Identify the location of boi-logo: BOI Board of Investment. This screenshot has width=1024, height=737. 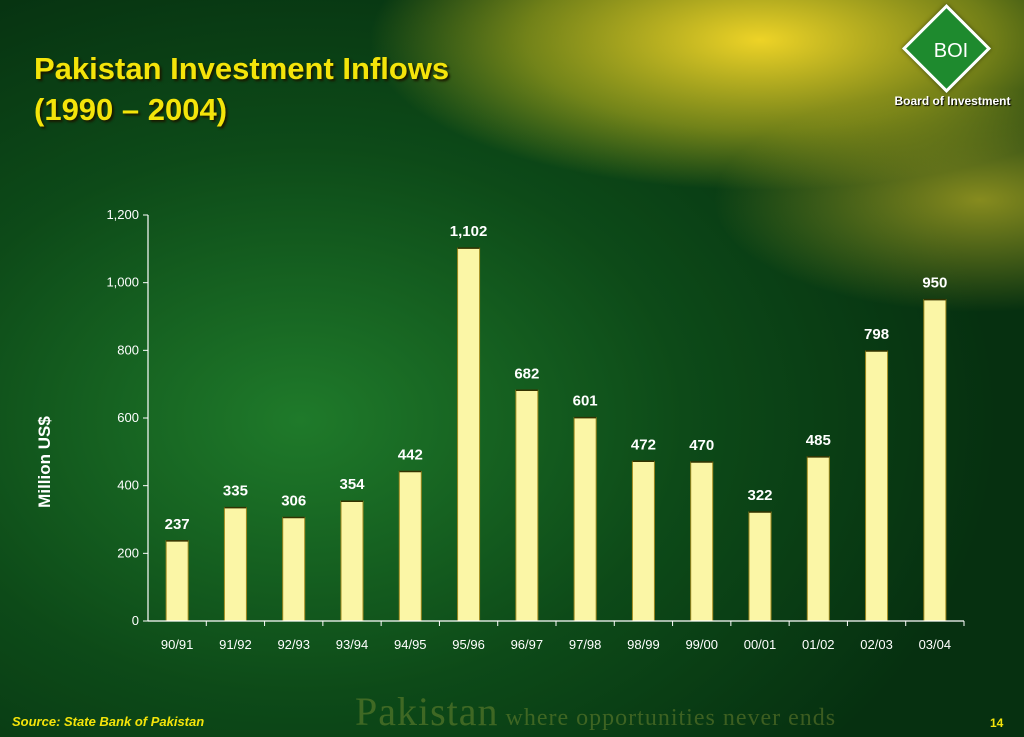
(954, 56).